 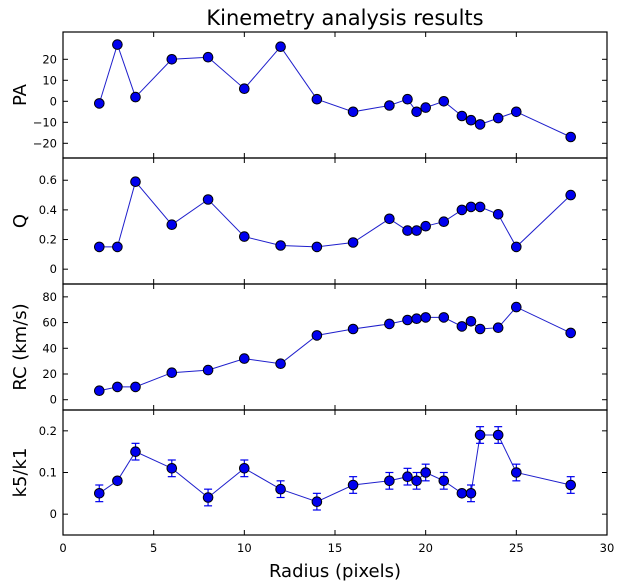 I want to click on y-tick-label: 0.6, so click(x=48, y=180).